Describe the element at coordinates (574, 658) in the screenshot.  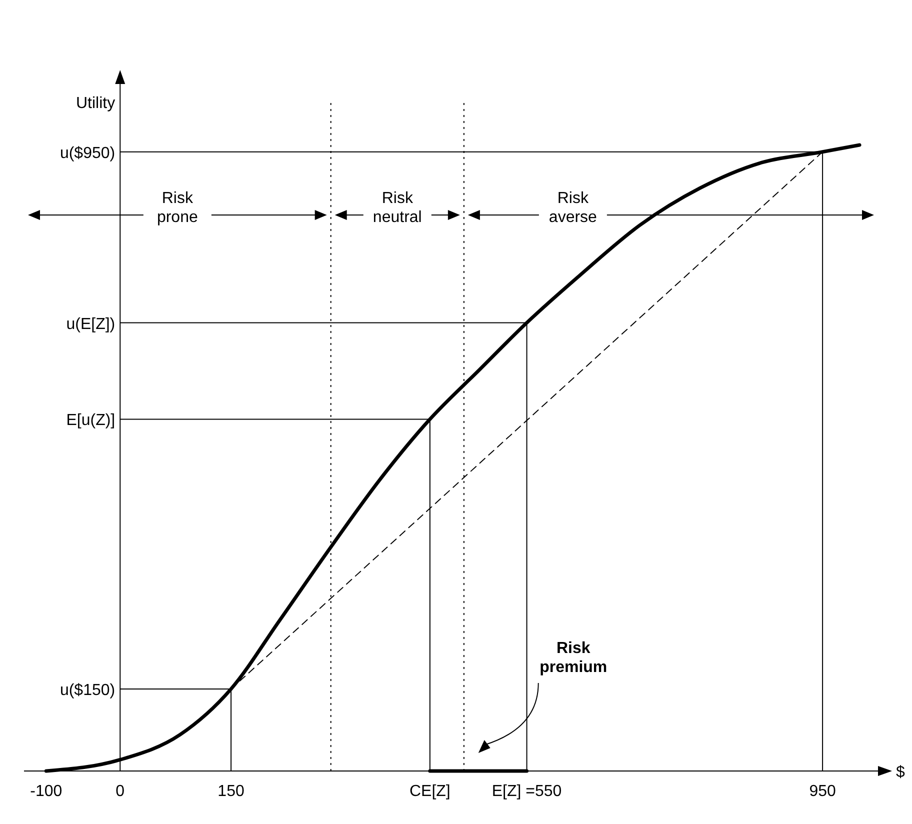
I see `annotation: Risk premium` at that location.